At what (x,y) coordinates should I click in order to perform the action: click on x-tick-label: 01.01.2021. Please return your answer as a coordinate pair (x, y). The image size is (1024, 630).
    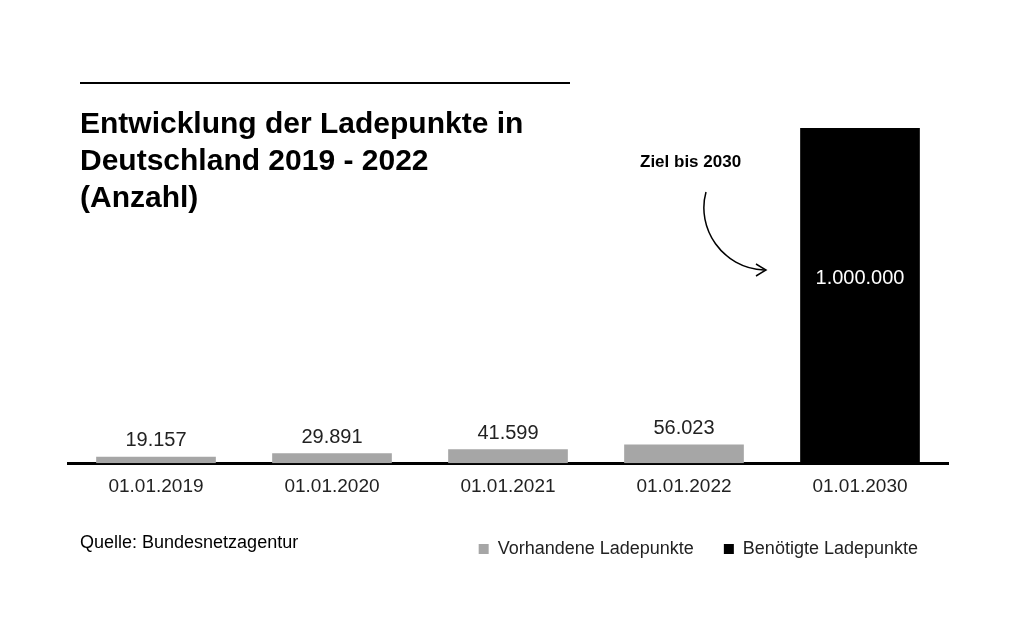
    Looking at the image, I should click on (508, 485).